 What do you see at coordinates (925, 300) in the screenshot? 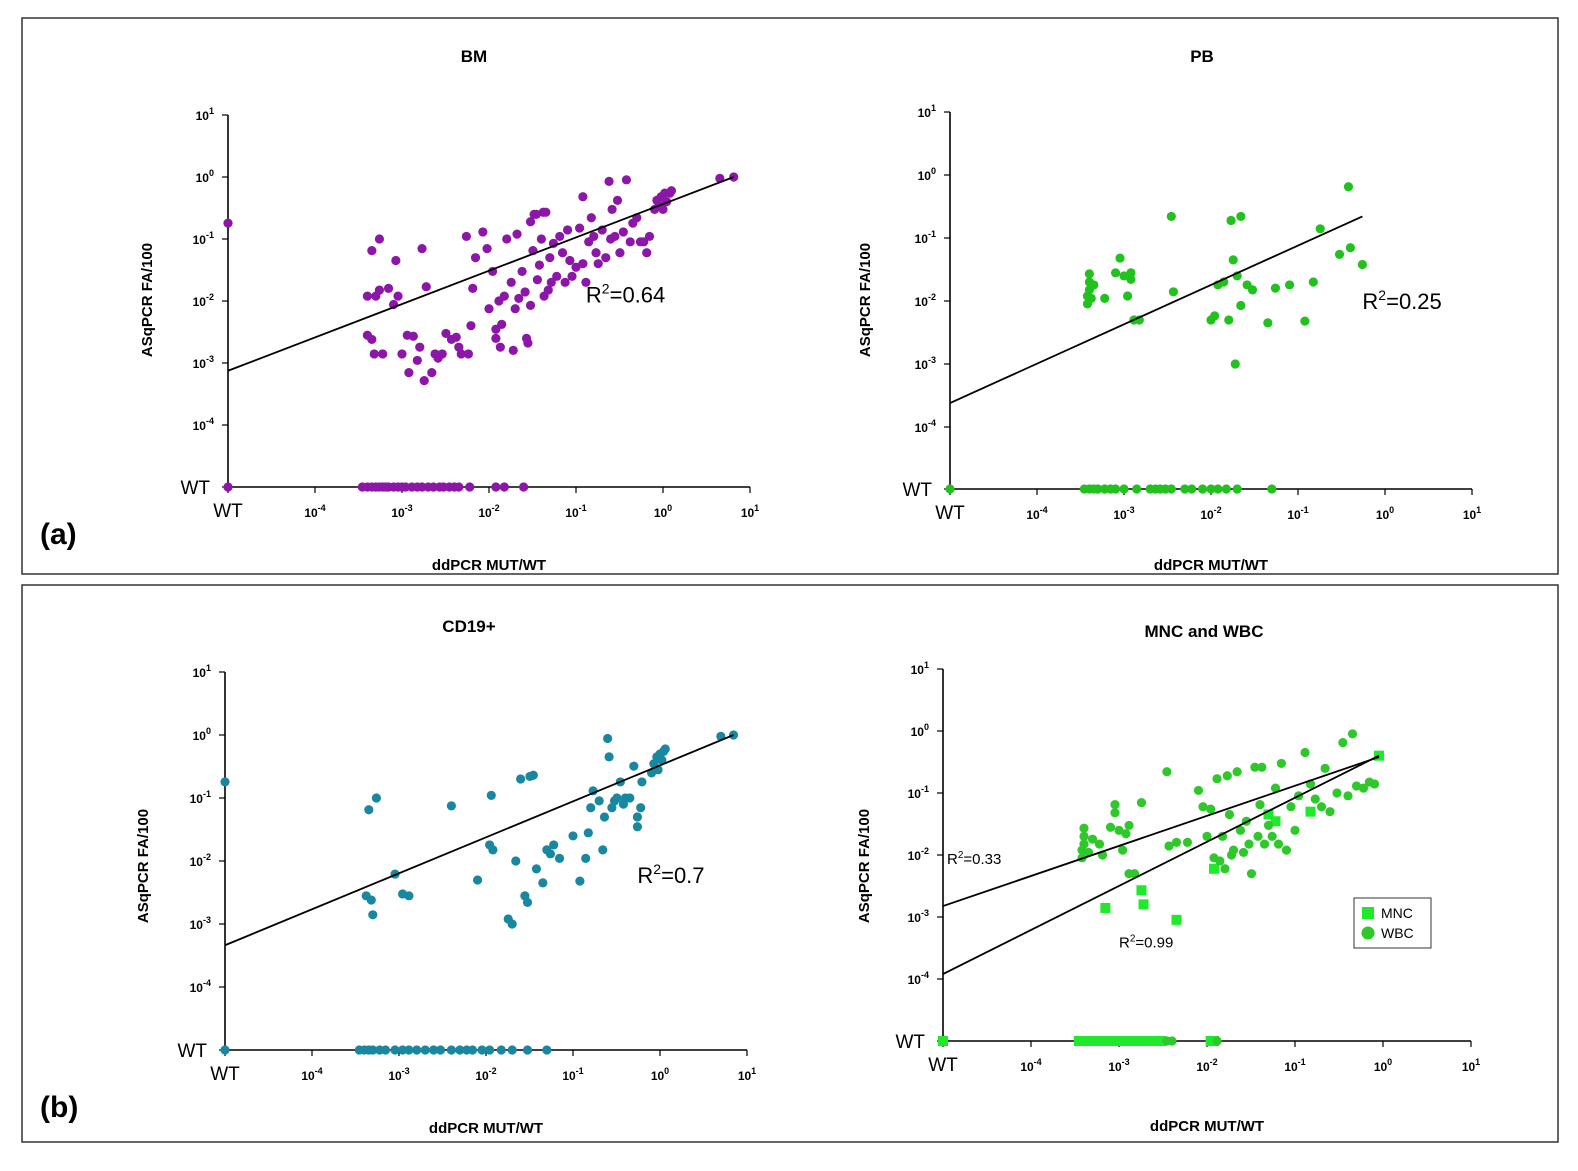
I see `y-tick-label: 10⁻²` at bounding box center [925, 300].